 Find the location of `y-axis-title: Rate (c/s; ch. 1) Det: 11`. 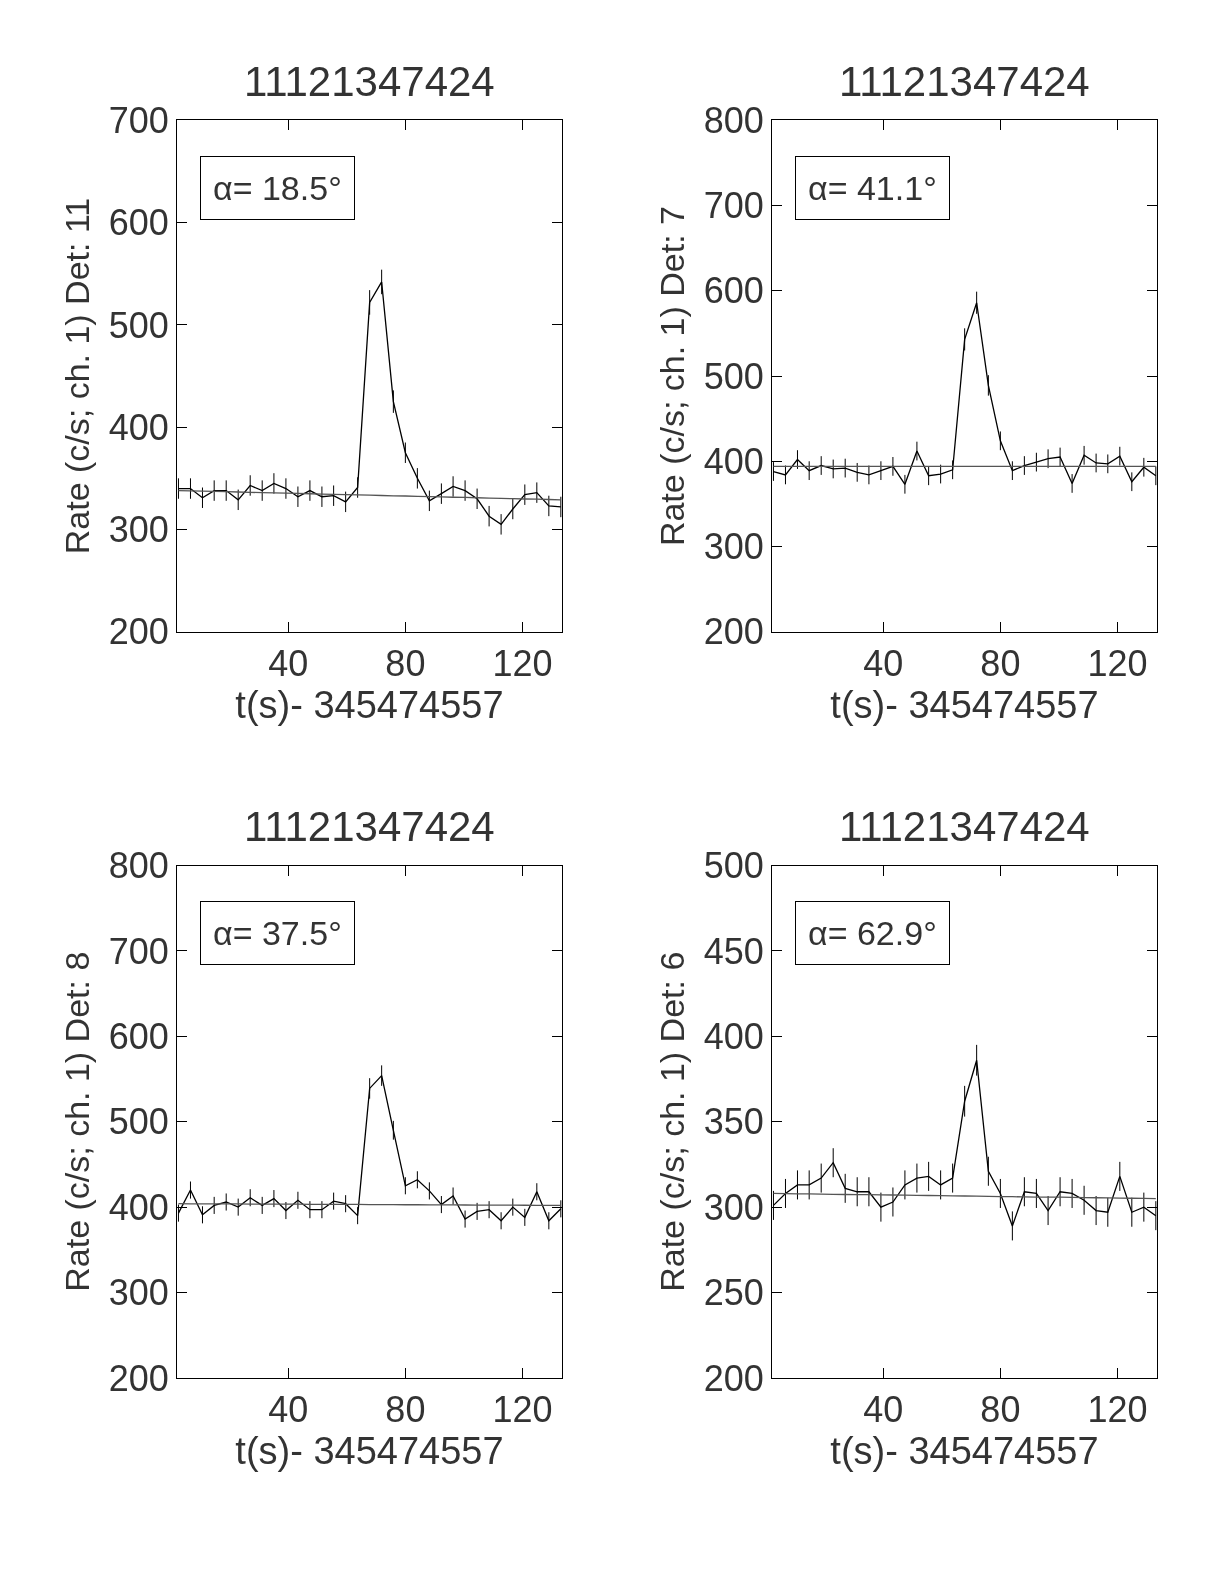

y-axis-title: Rate (c/s; ch. 1) Det: 11 is located at coordinates (77, 376).